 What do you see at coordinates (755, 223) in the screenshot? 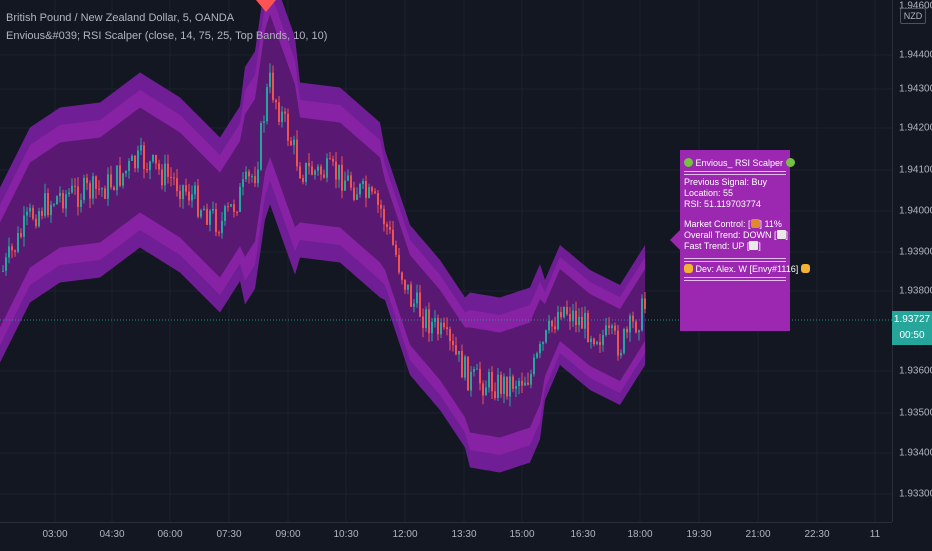
I see `bear-icon` at bounding box center [755, 223].